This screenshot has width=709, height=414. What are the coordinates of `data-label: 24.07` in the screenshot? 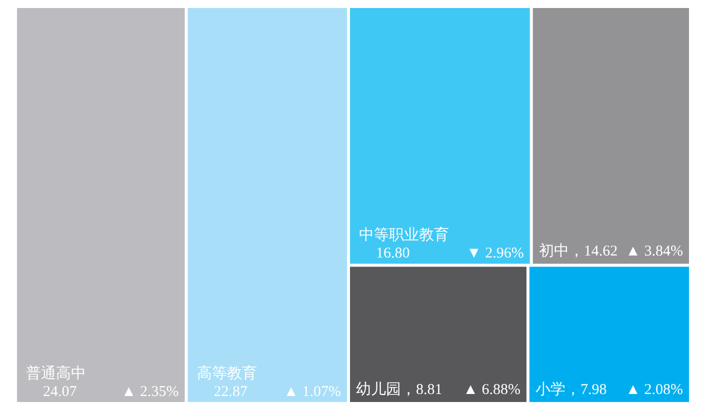 It's located at (60, 392).